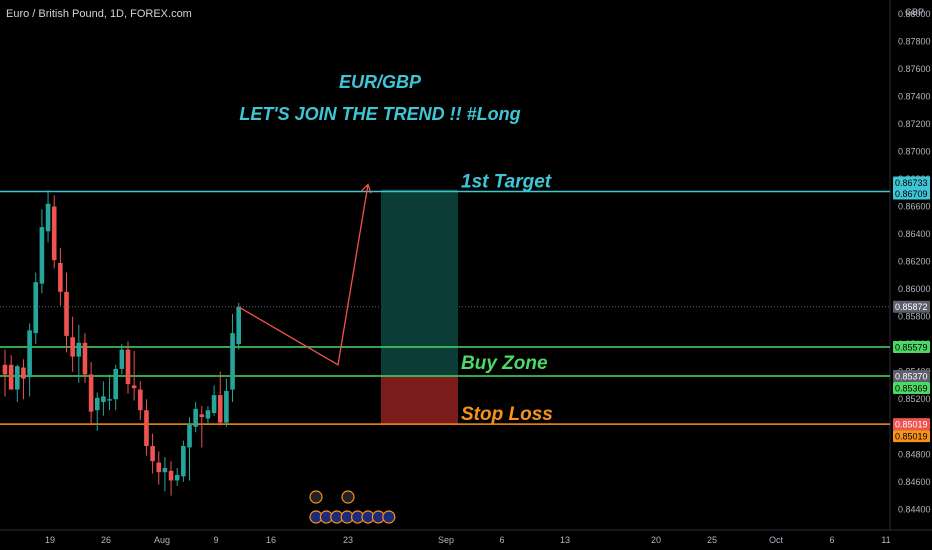  What do you see at coordinates (914, 41) in the screenshot?
I see `y-tick-label: 0.87800` at bounding box center [914, 41].